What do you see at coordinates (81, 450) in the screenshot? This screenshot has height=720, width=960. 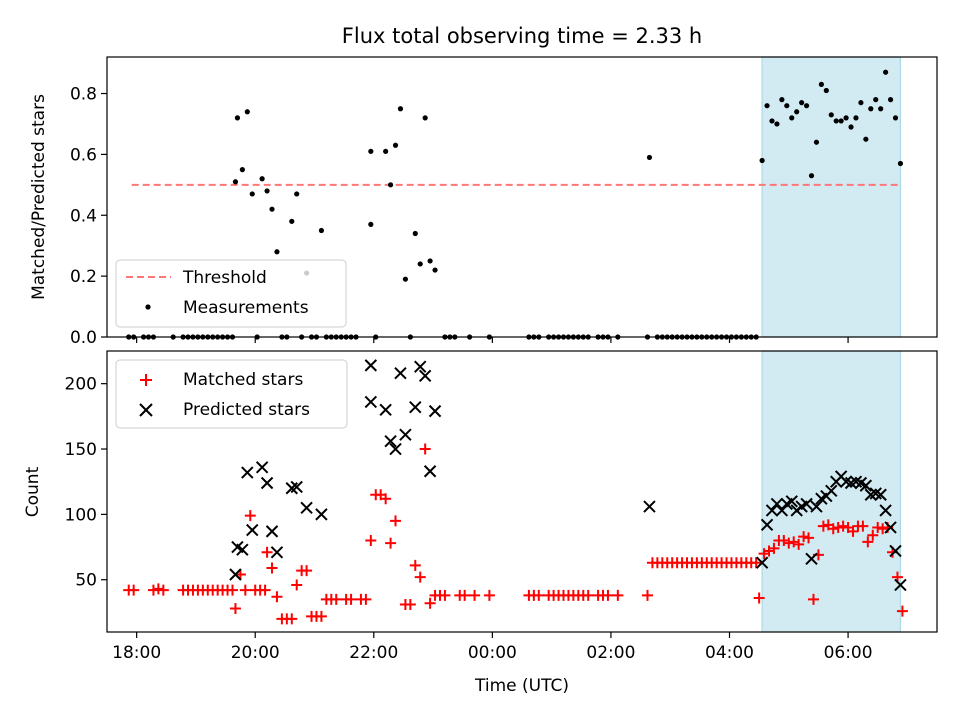 I see `bottom-y-tick-label: 150` at bounding box center [81, 450].